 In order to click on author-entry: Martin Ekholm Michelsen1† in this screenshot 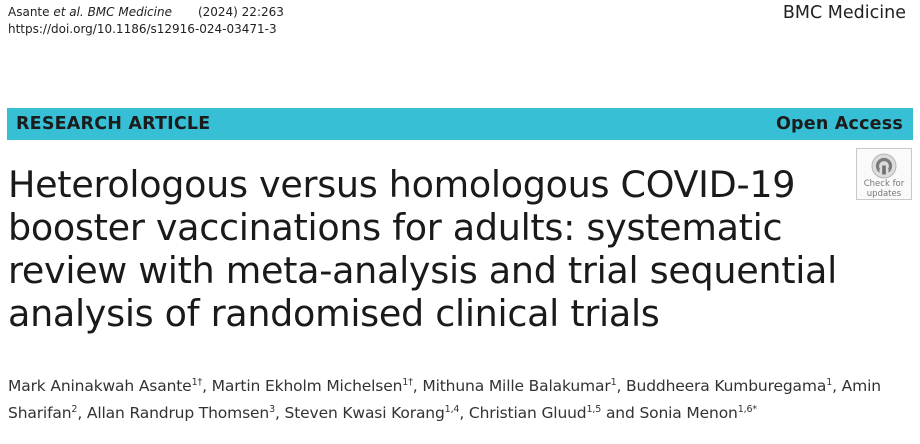, I will do `click(312, 386)`.